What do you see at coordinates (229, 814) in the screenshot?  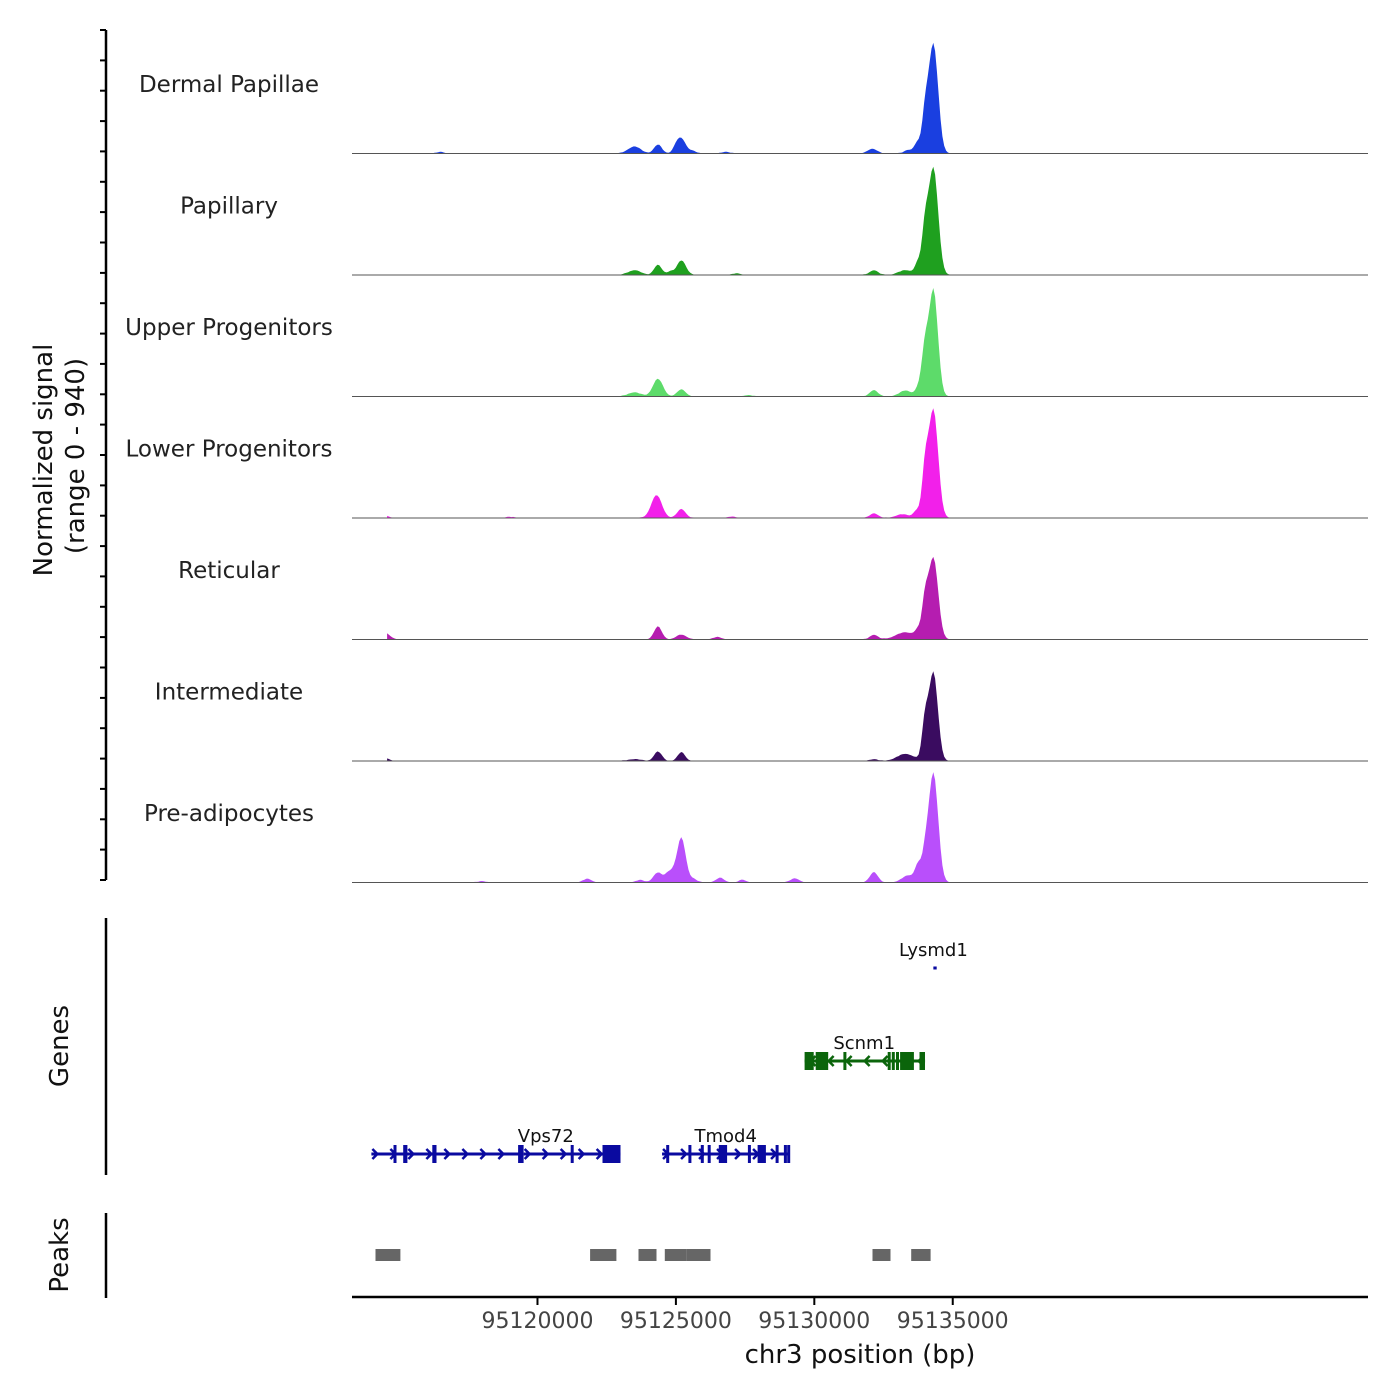 I see `track-label: Pre-adipocytes` at bounding box center [229, 814].